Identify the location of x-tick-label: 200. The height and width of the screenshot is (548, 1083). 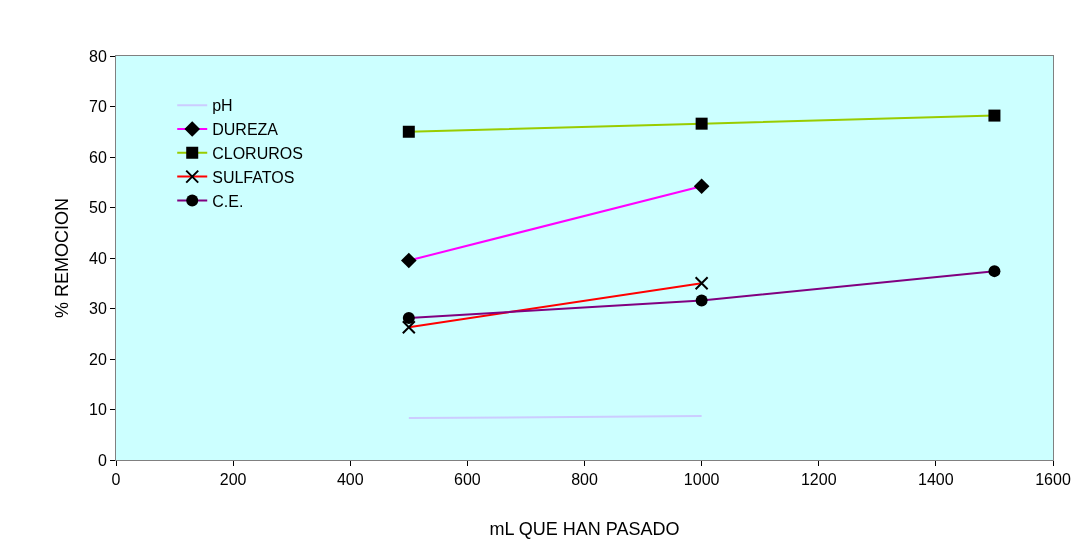
(233, 480).